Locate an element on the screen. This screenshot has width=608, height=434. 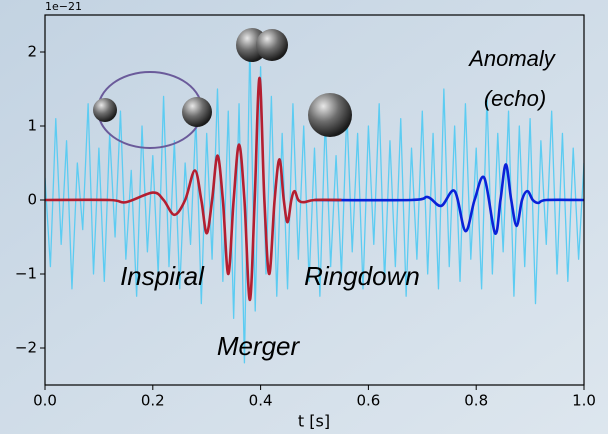
x-tick-label: 0.2 is located at coordinates (153, 401).